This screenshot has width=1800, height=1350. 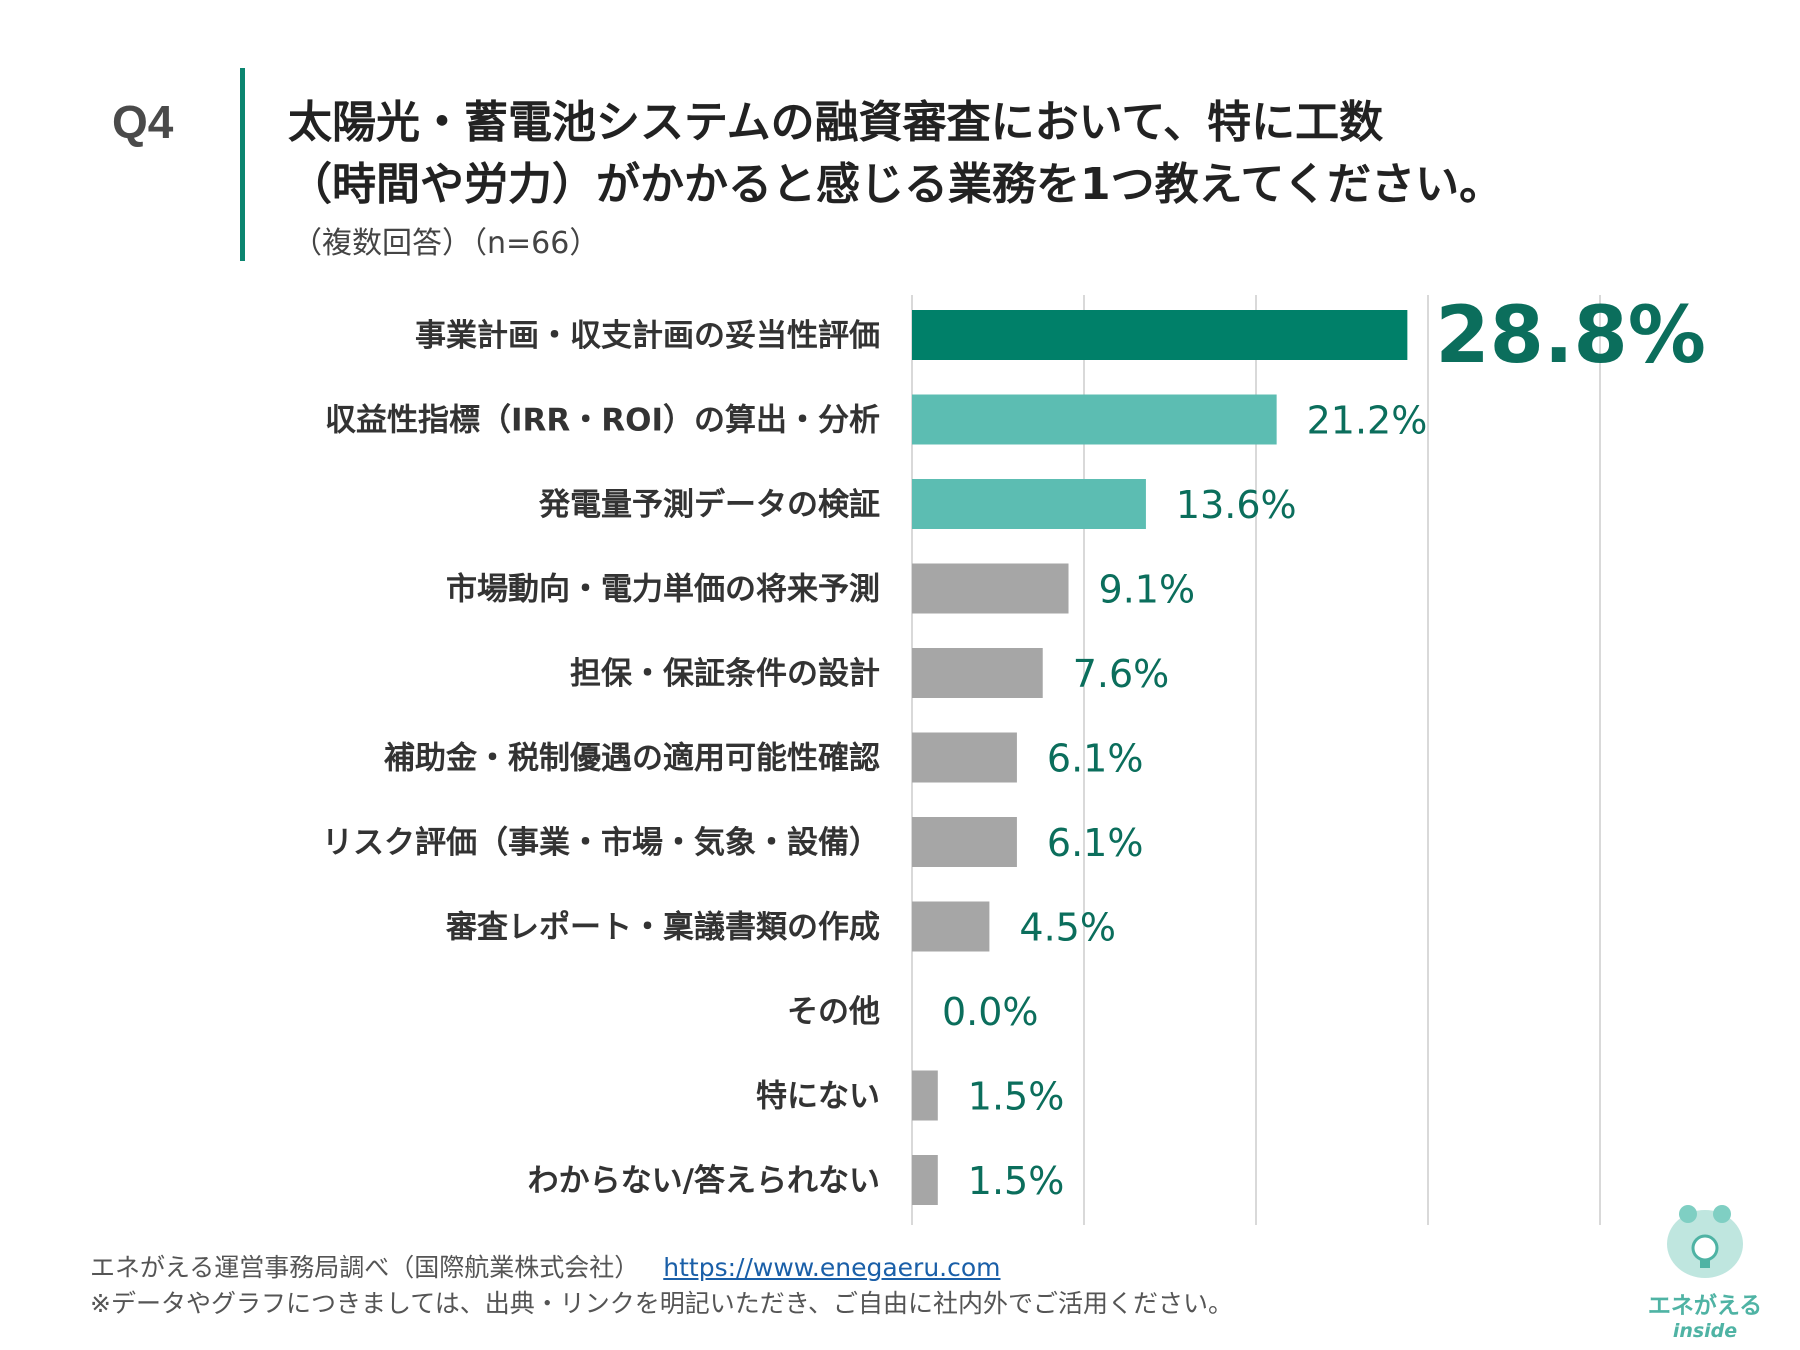 I want to click on footer-link: https://www.enegaeru.com, so click(x=832, y=1267).